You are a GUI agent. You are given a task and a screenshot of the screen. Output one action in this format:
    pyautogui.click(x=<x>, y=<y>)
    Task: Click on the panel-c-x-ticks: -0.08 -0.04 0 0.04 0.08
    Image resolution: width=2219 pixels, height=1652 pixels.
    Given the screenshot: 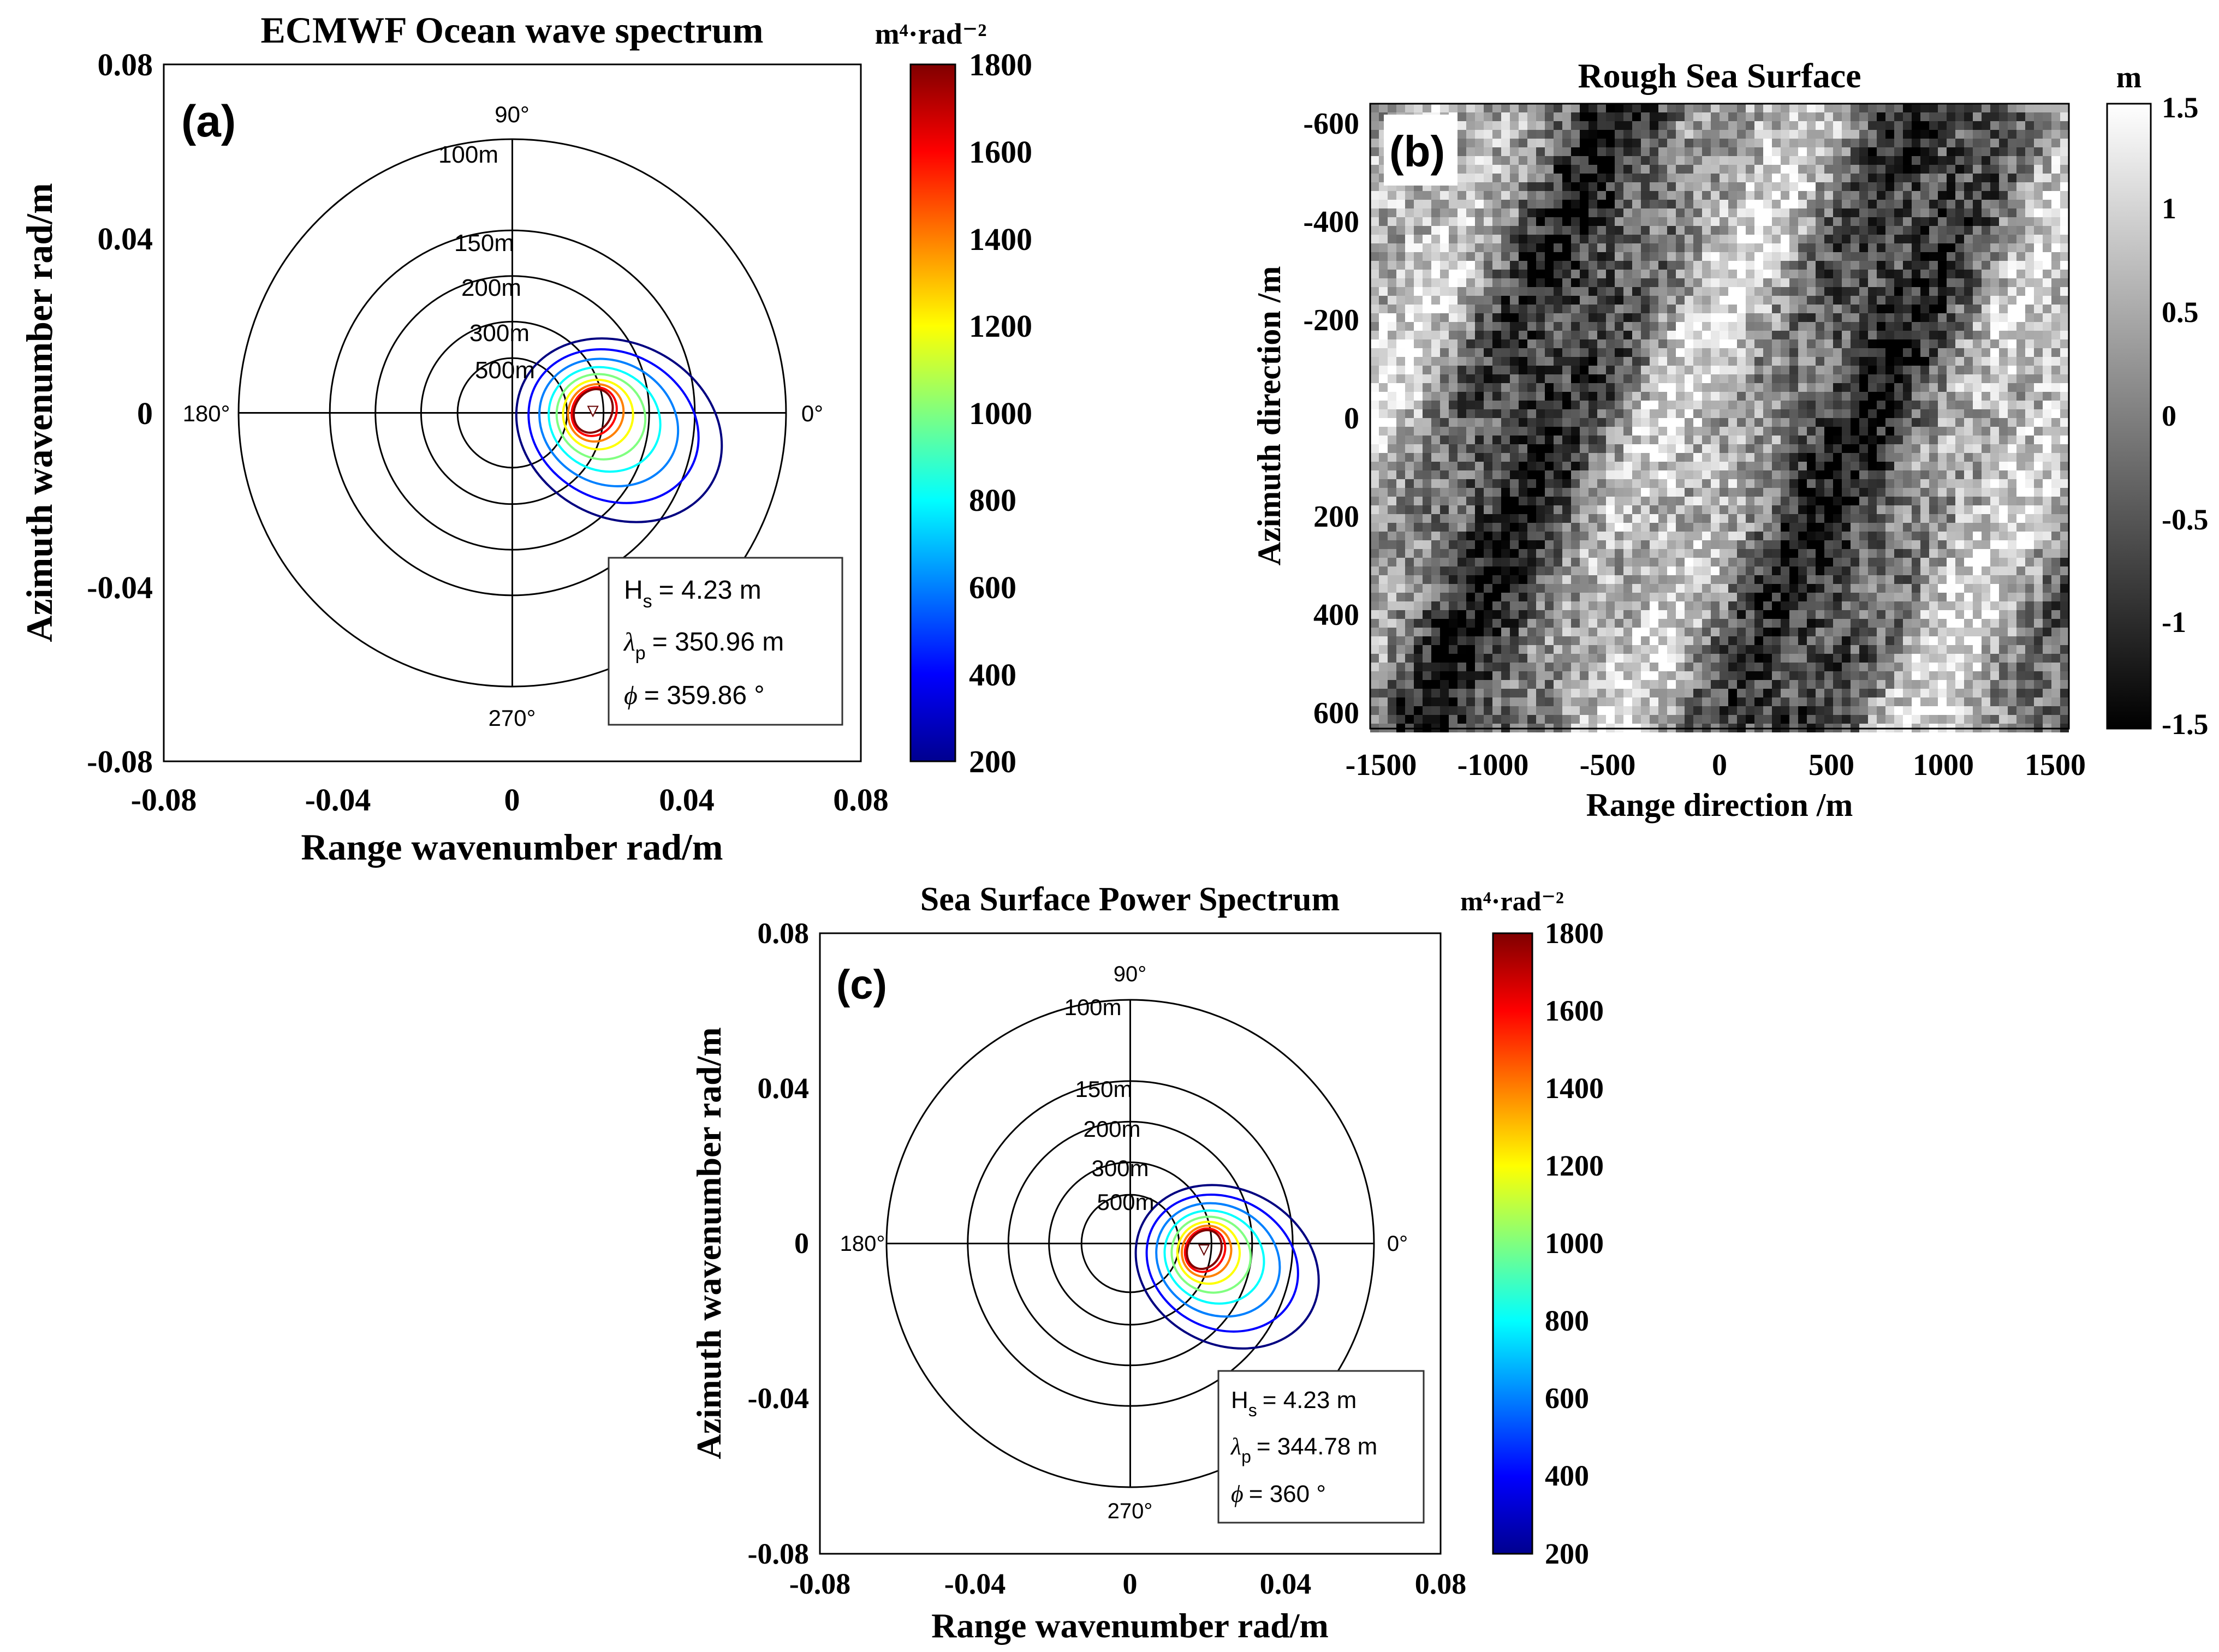 What is the action you would take?
    pyautogui.click(x=1127, y=1583)
    